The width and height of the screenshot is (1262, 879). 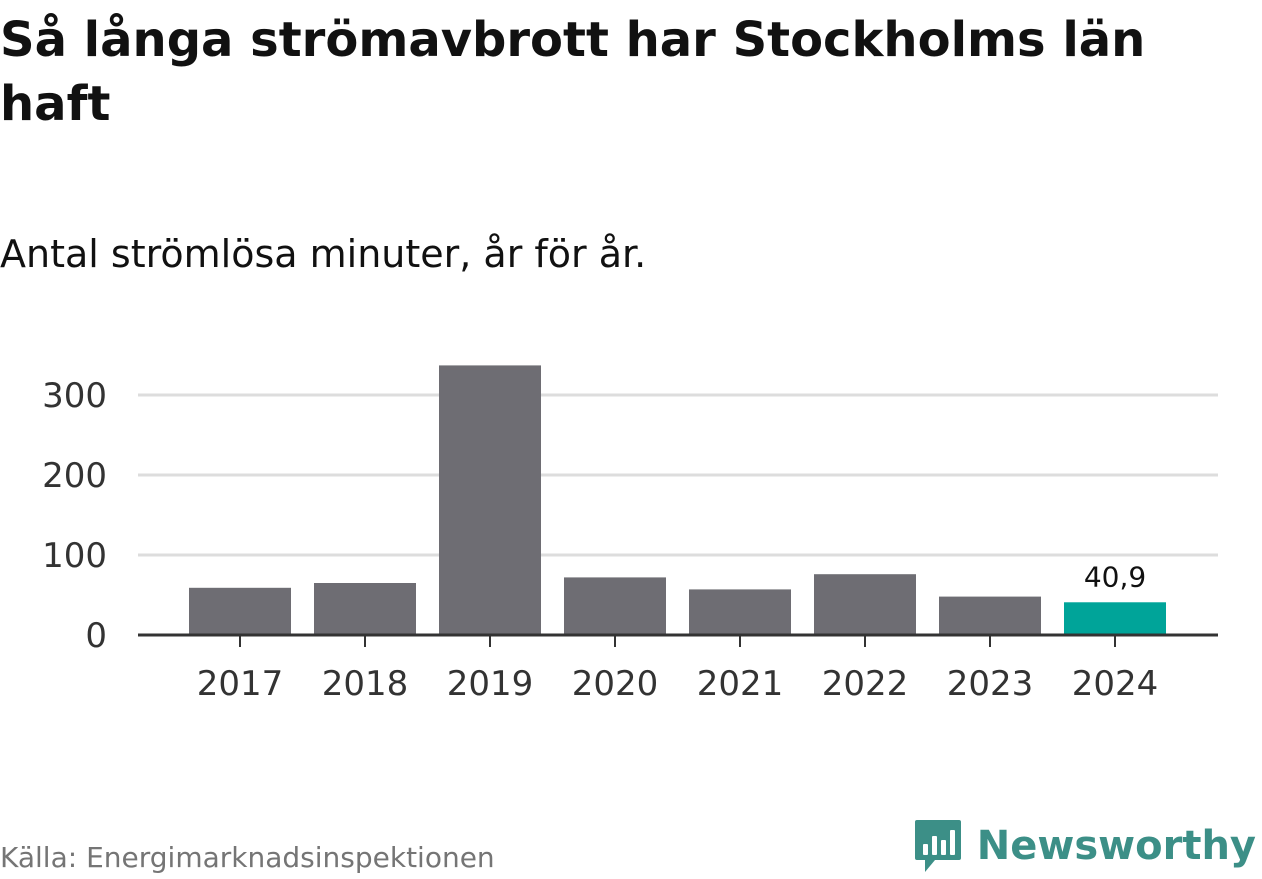 What do you see at coordinates (615, 606) in the screenshot?
I see `bar-2020` at bounding box center [615, 606].